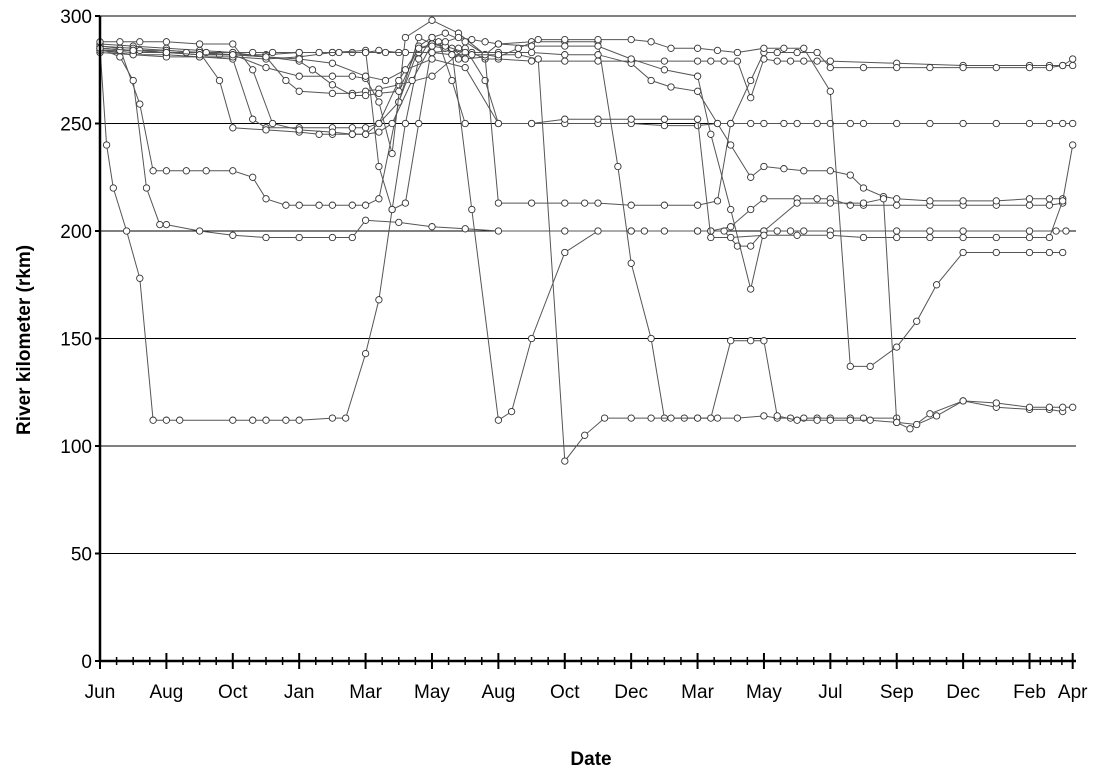 This screenshot has height=774, width=1102. Describe the element at coordinates (76, 17) in the screenshot. I see `y-tick-label: 300` at that location.